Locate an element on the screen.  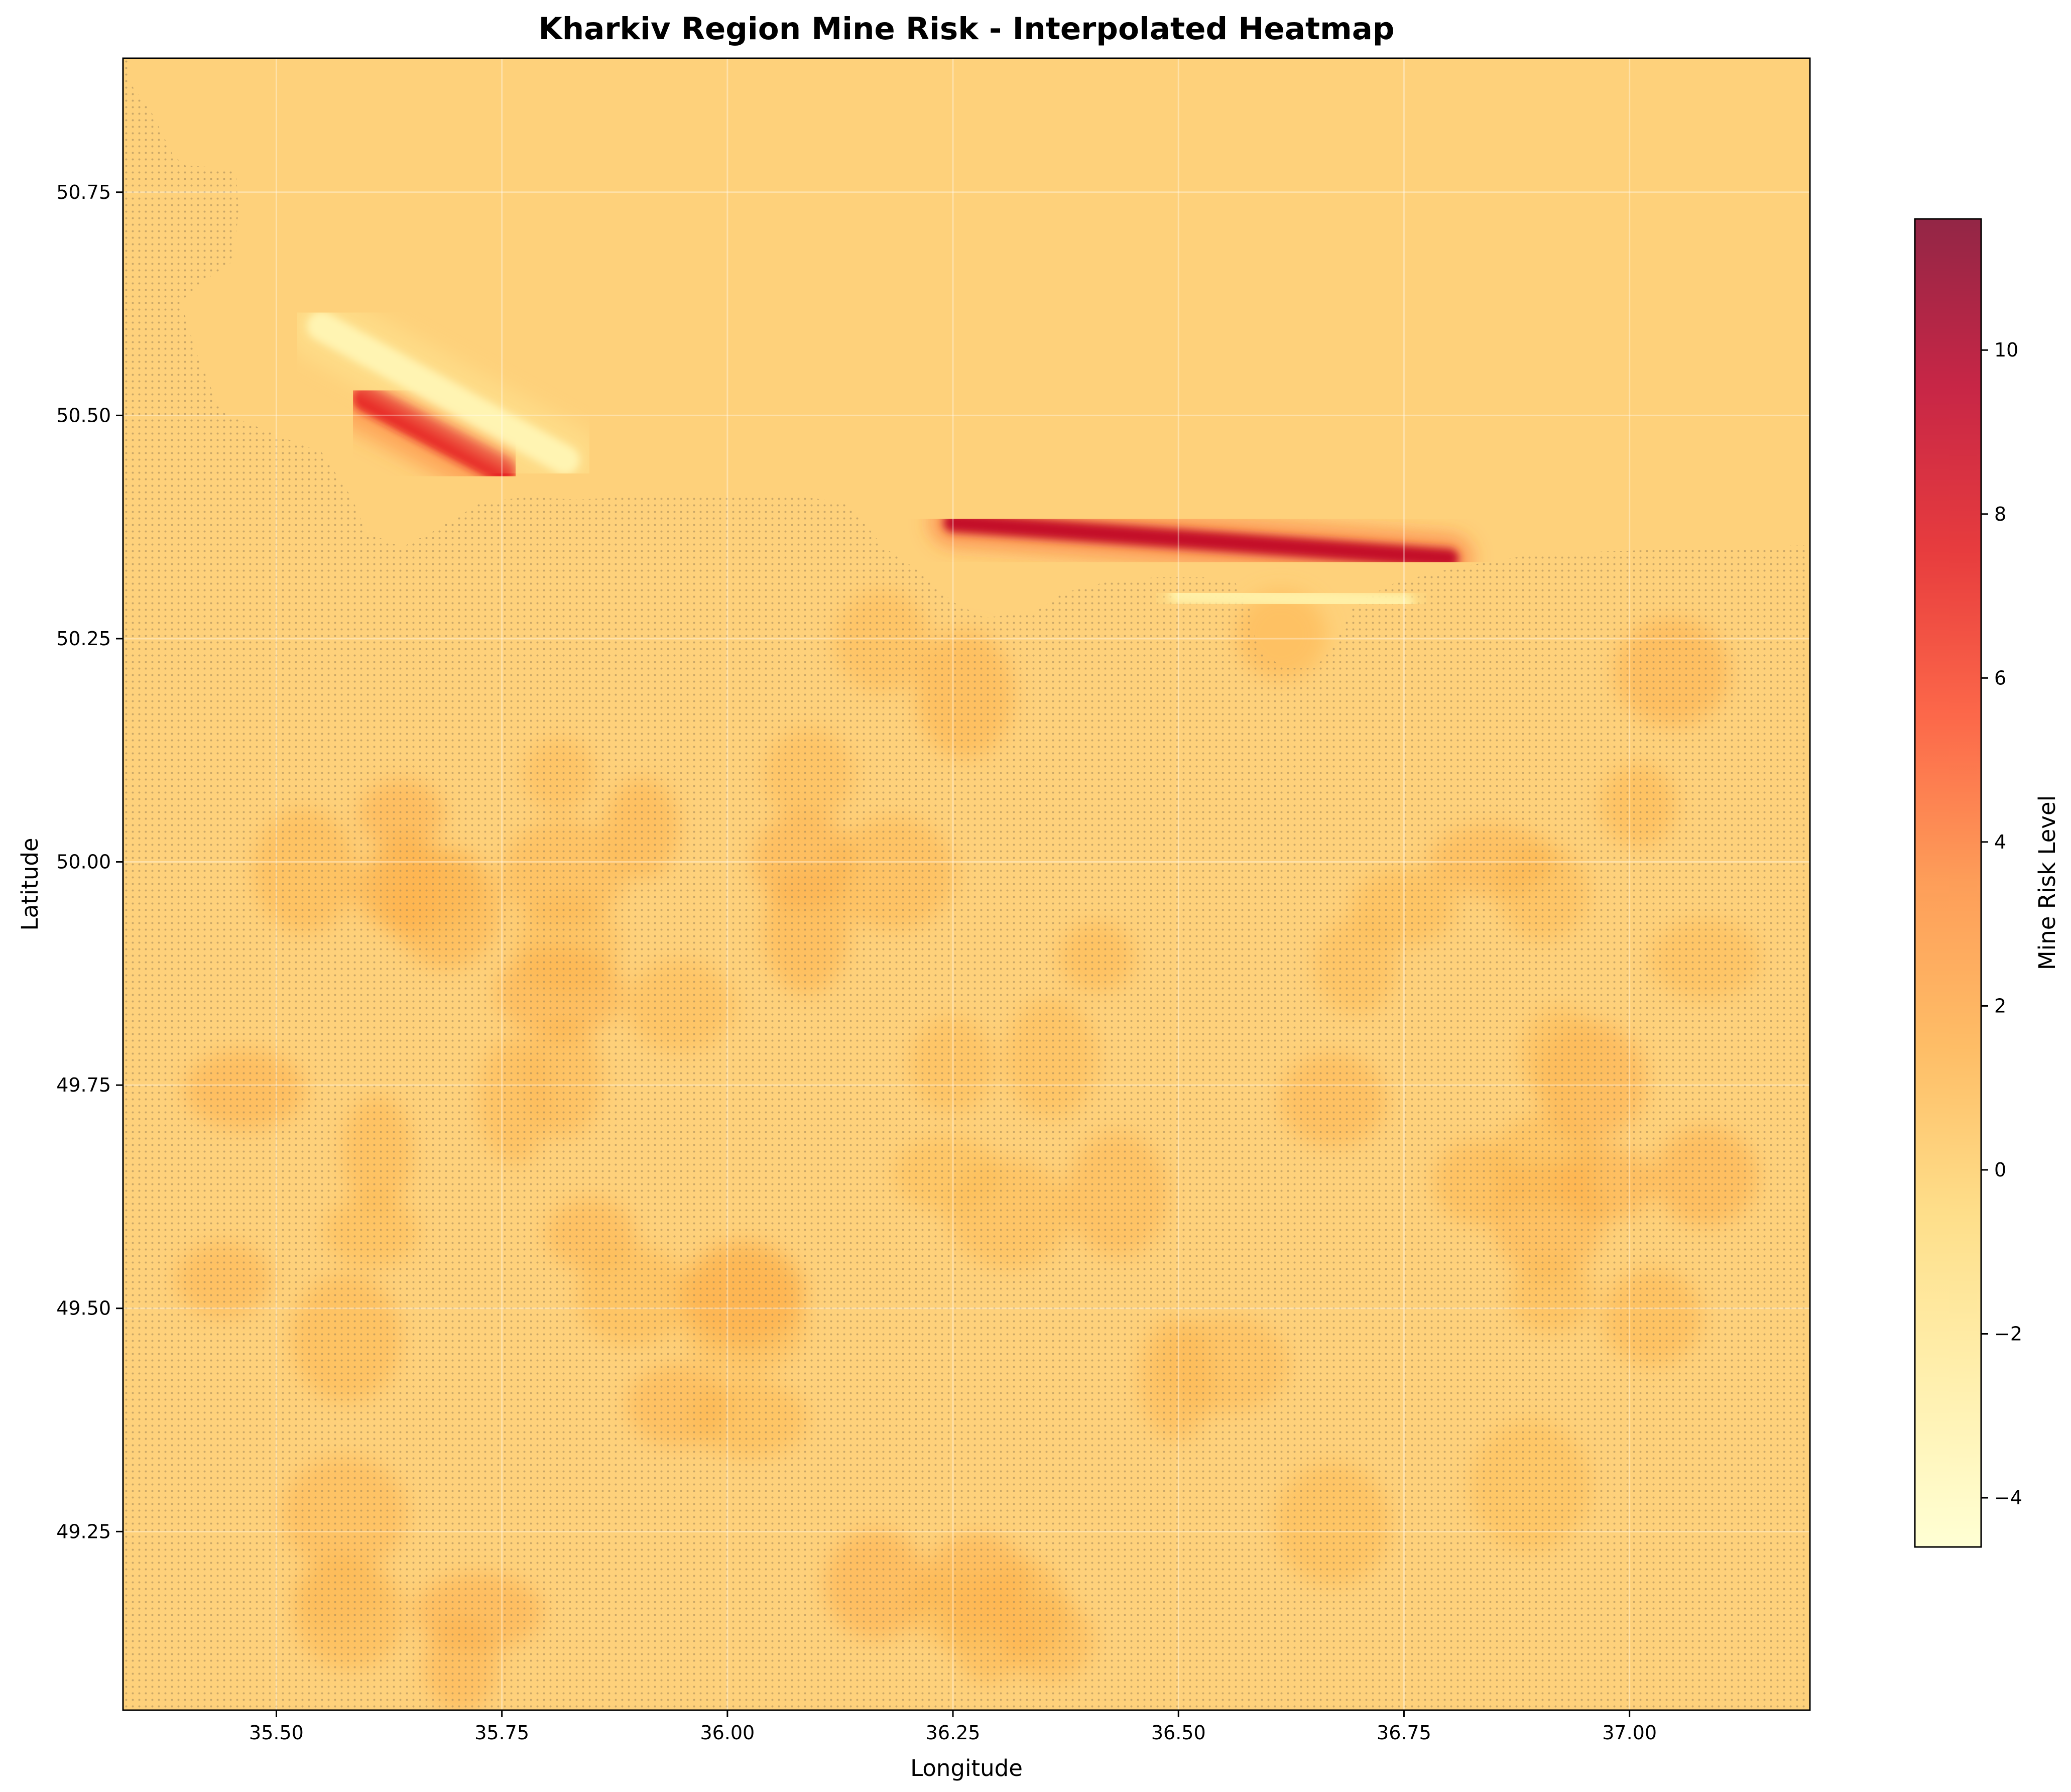
y-axis-label: Latitude is located at coordinates (30, 884).